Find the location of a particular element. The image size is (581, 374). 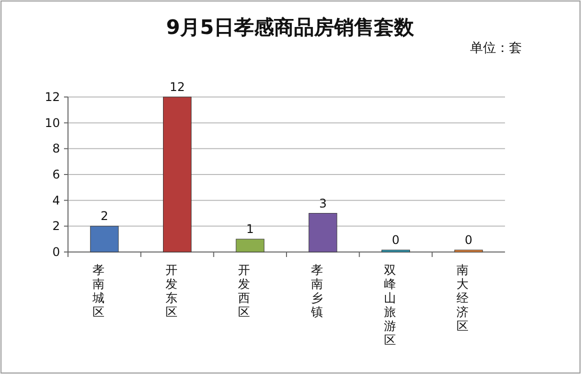

data-label: 12 is located at coordinates (177, 87).